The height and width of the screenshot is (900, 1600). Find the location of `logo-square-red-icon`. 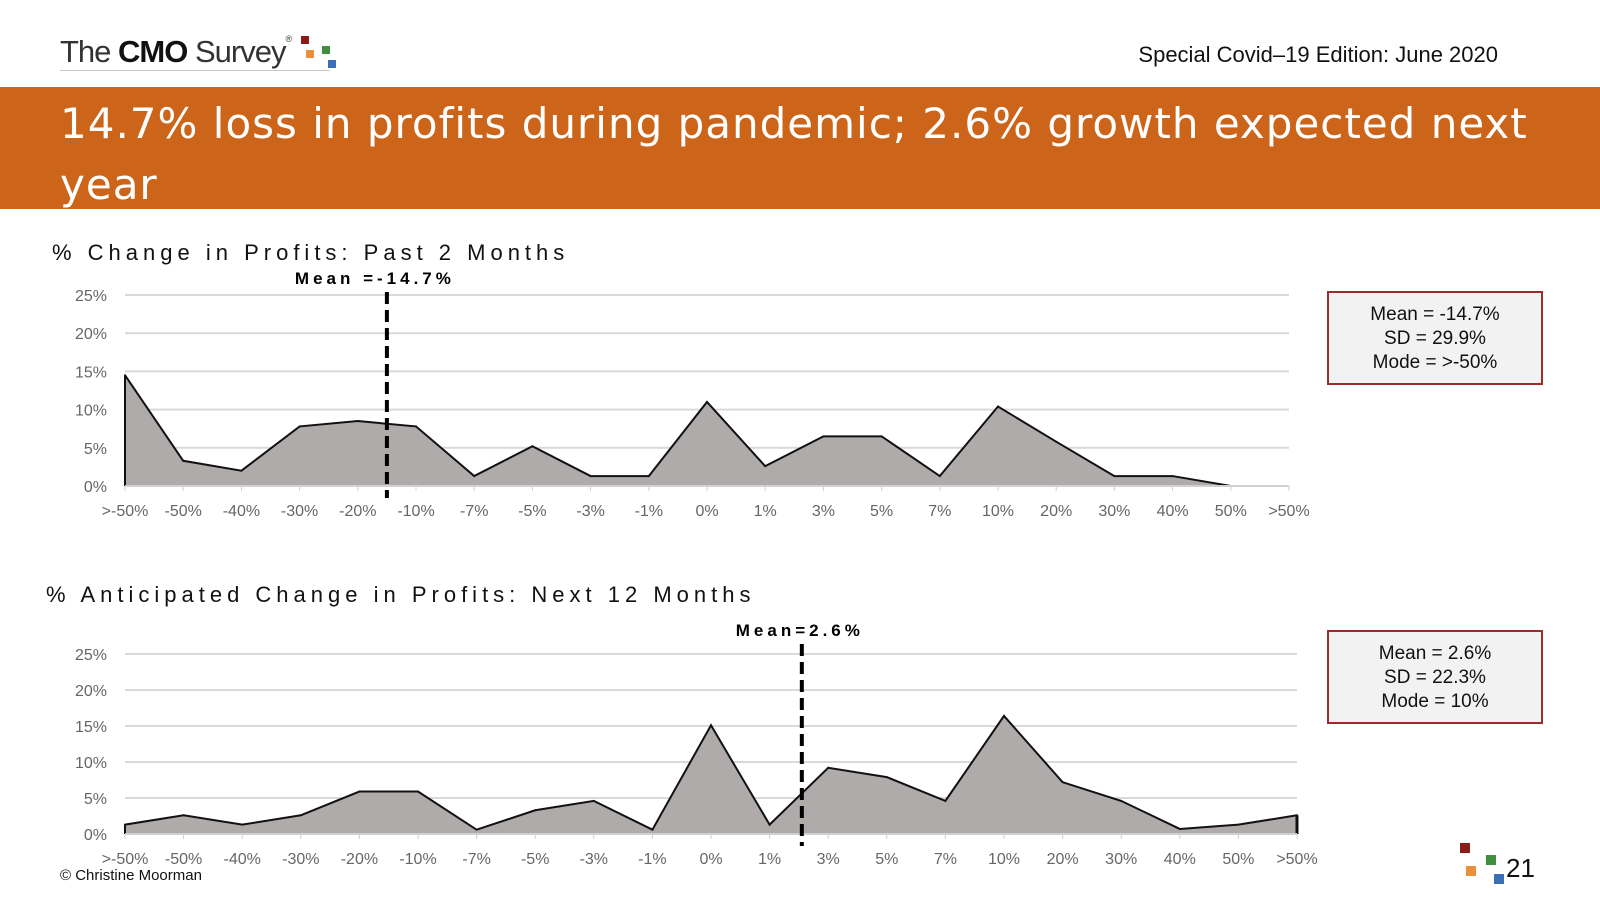

logo-square-red-icon is located at coordinates (305, 40).